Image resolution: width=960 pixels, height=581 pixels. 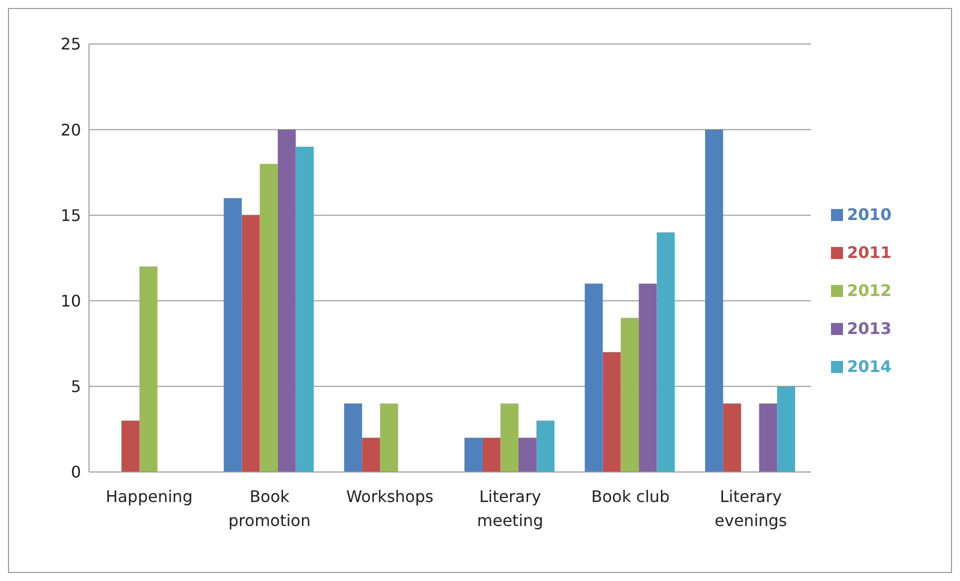 I want to click on y-tick-label: 15, so click(x=70, y=215).